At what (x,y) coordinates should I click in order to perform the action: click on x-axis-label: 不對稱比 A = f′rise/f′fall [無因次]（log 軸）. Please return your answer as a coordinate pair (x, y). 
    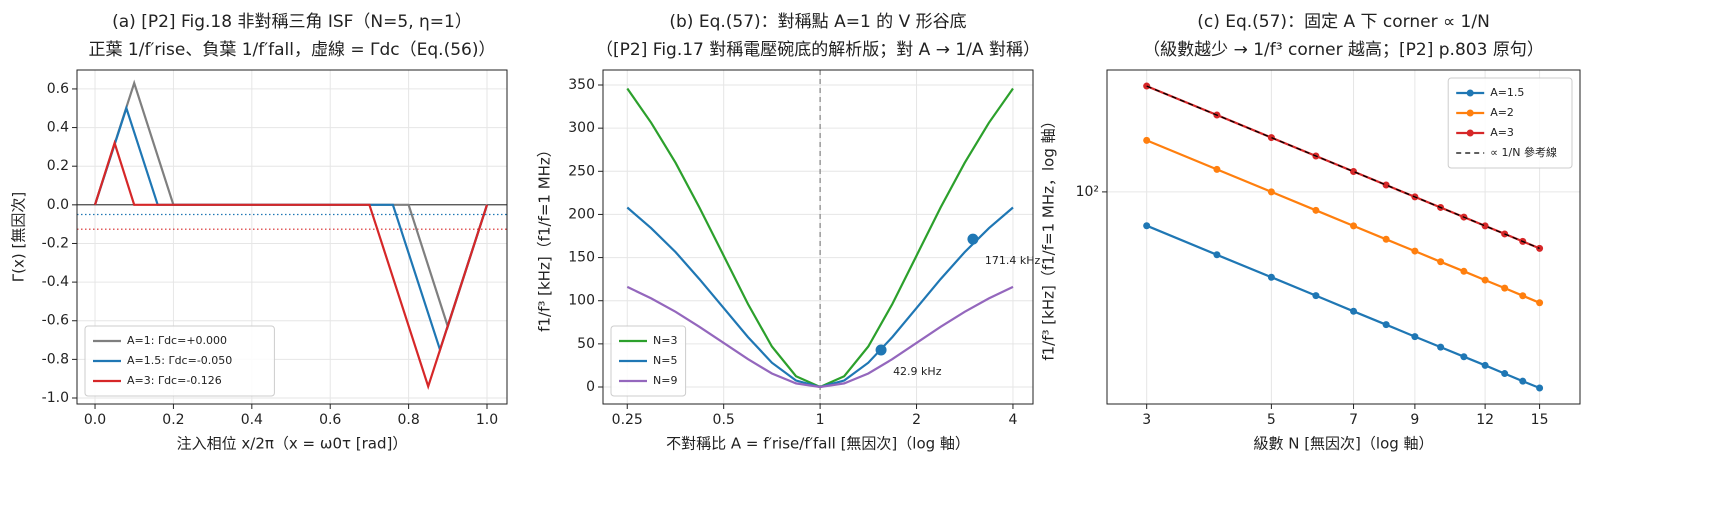
    Looking at the image, I should click on (818, 444).